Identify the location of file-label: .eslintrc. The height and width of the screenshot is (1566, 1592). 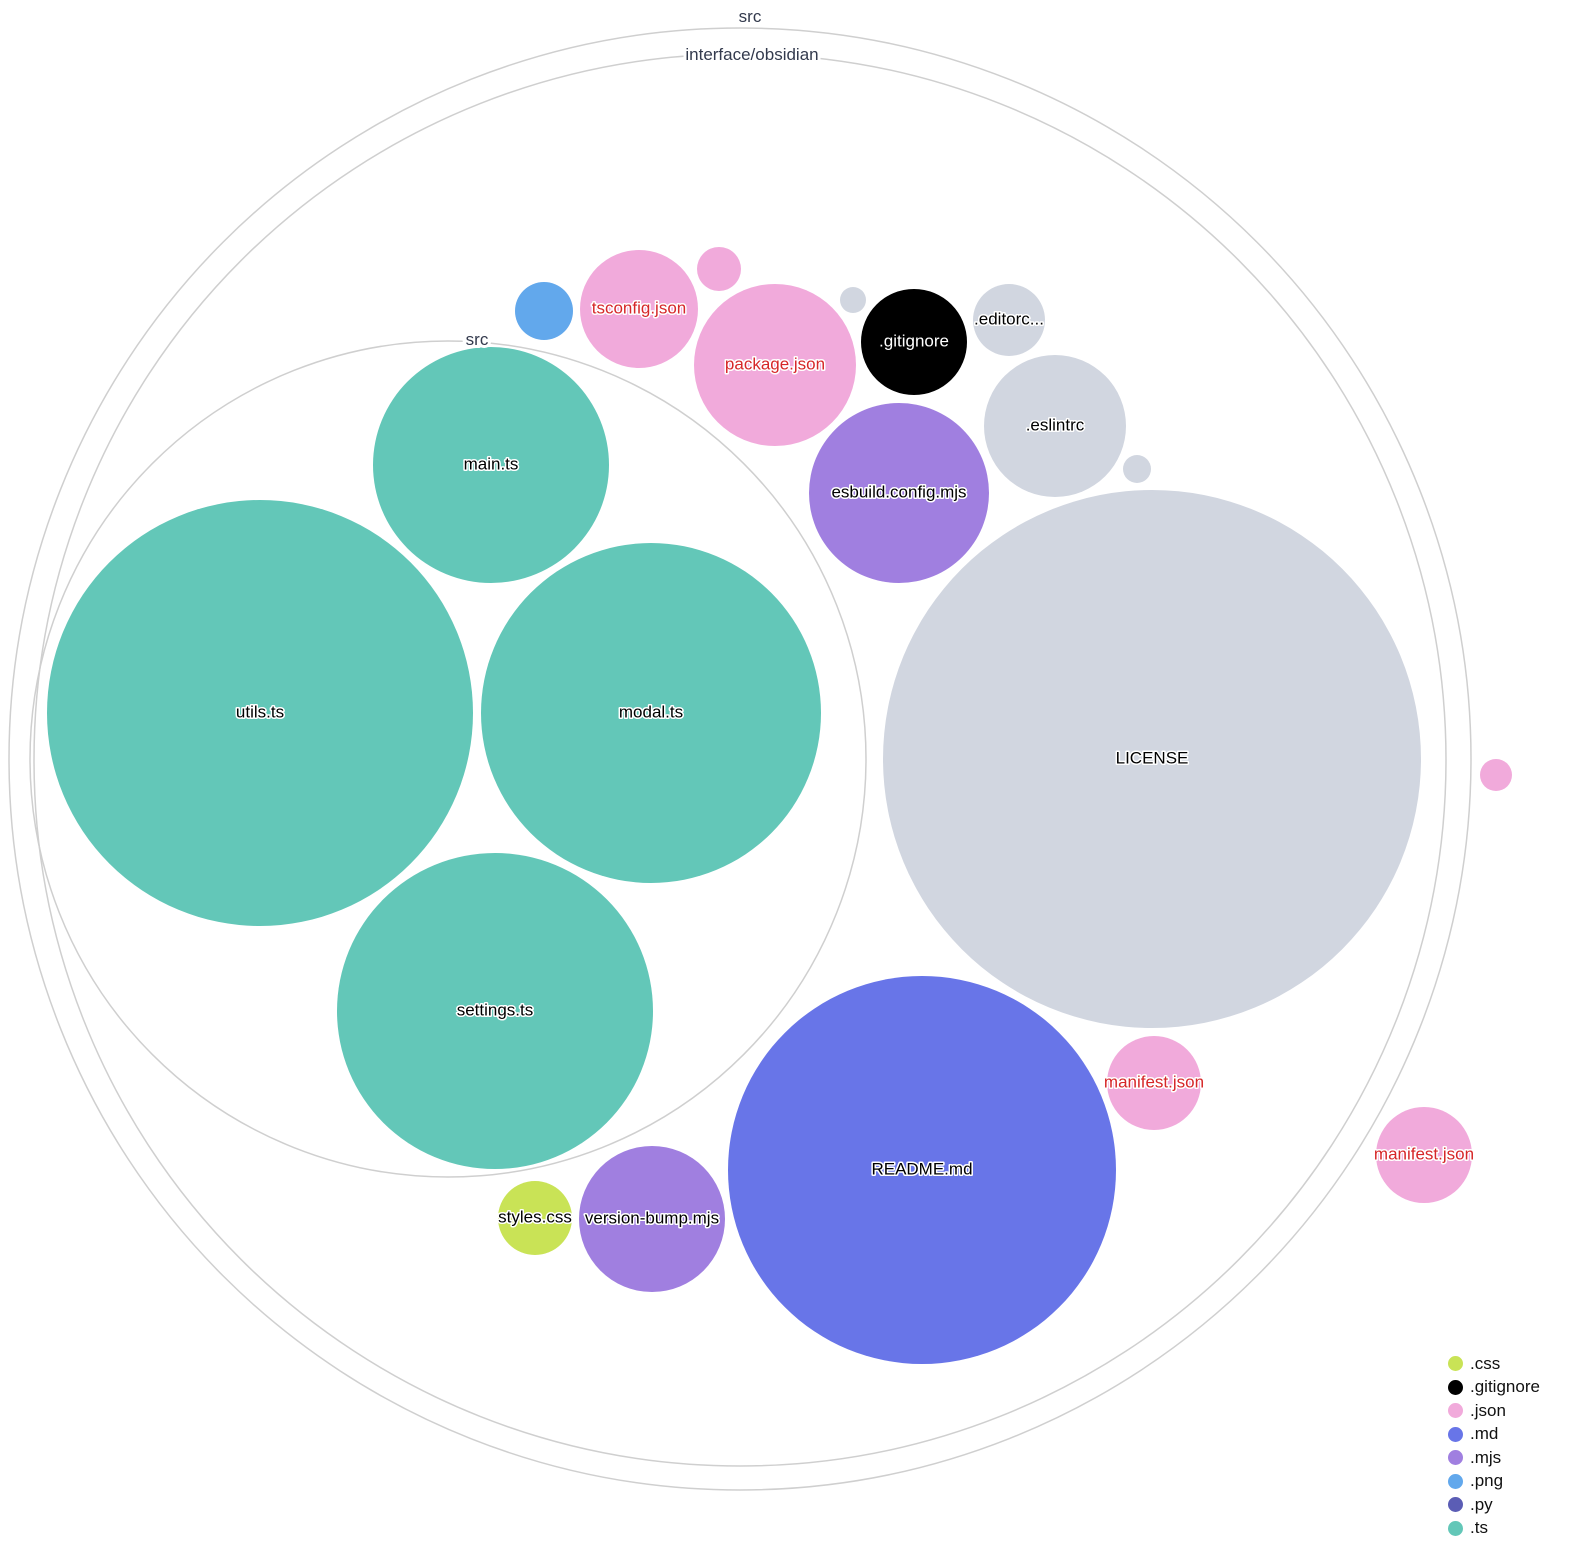
(1055, 424).